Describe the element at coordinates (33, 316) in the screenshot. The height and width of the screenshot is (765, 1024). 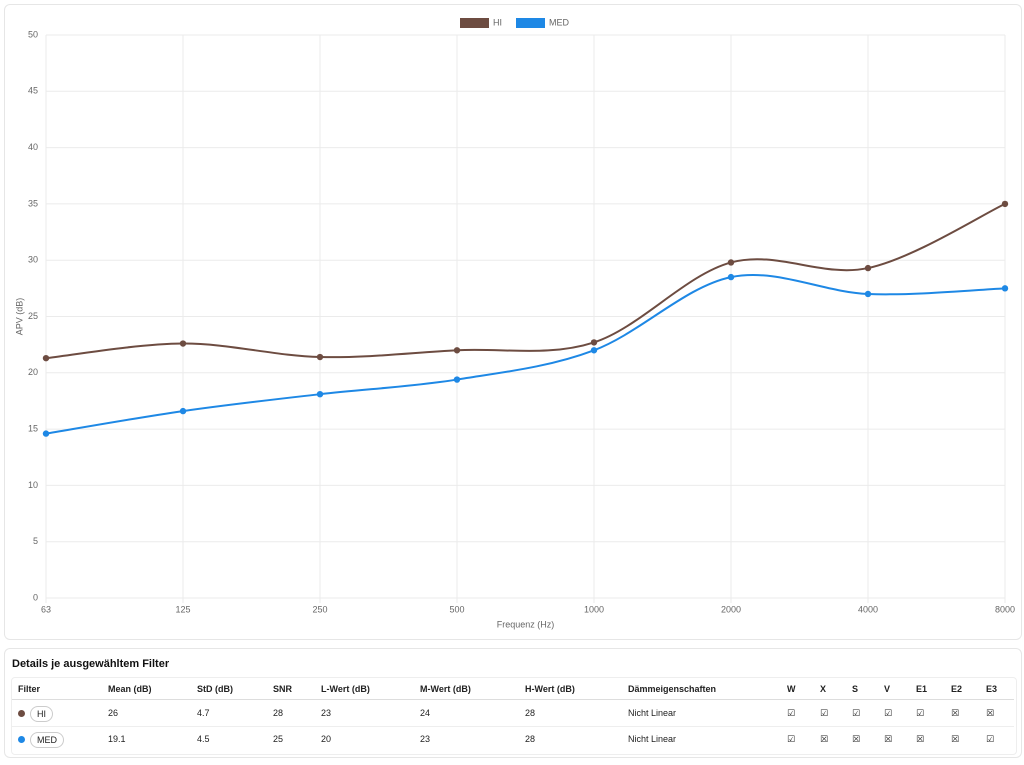
I see `y-tick-label: 25` at that location.